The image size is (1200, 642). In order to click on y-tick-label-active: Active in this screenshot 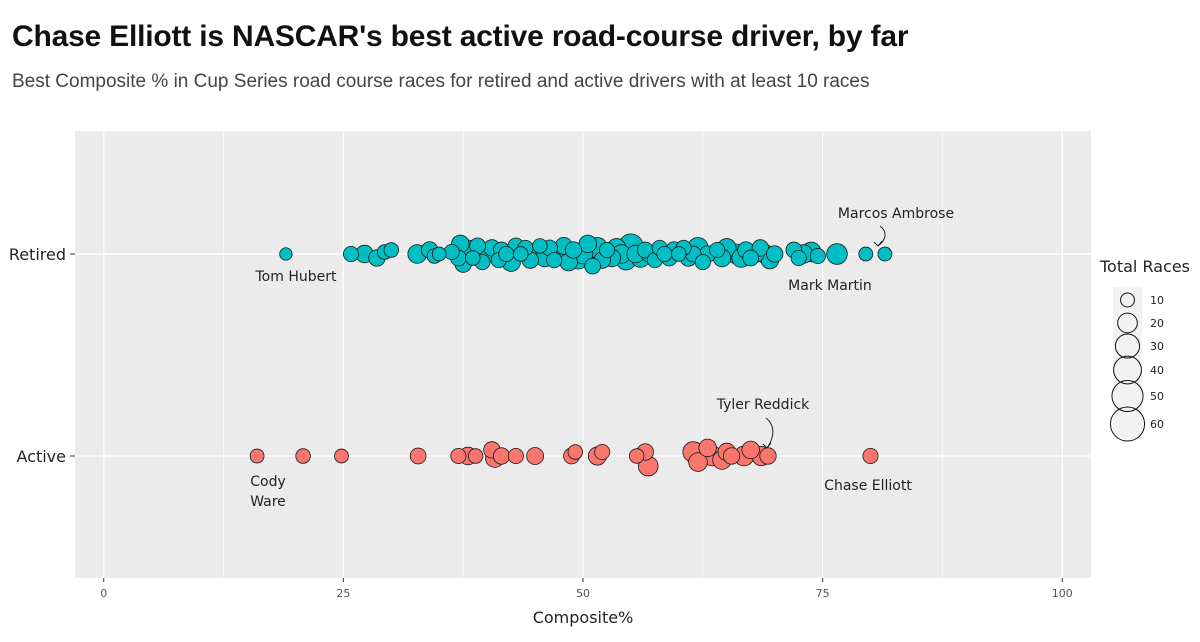, I will do `click(42, 456)`.